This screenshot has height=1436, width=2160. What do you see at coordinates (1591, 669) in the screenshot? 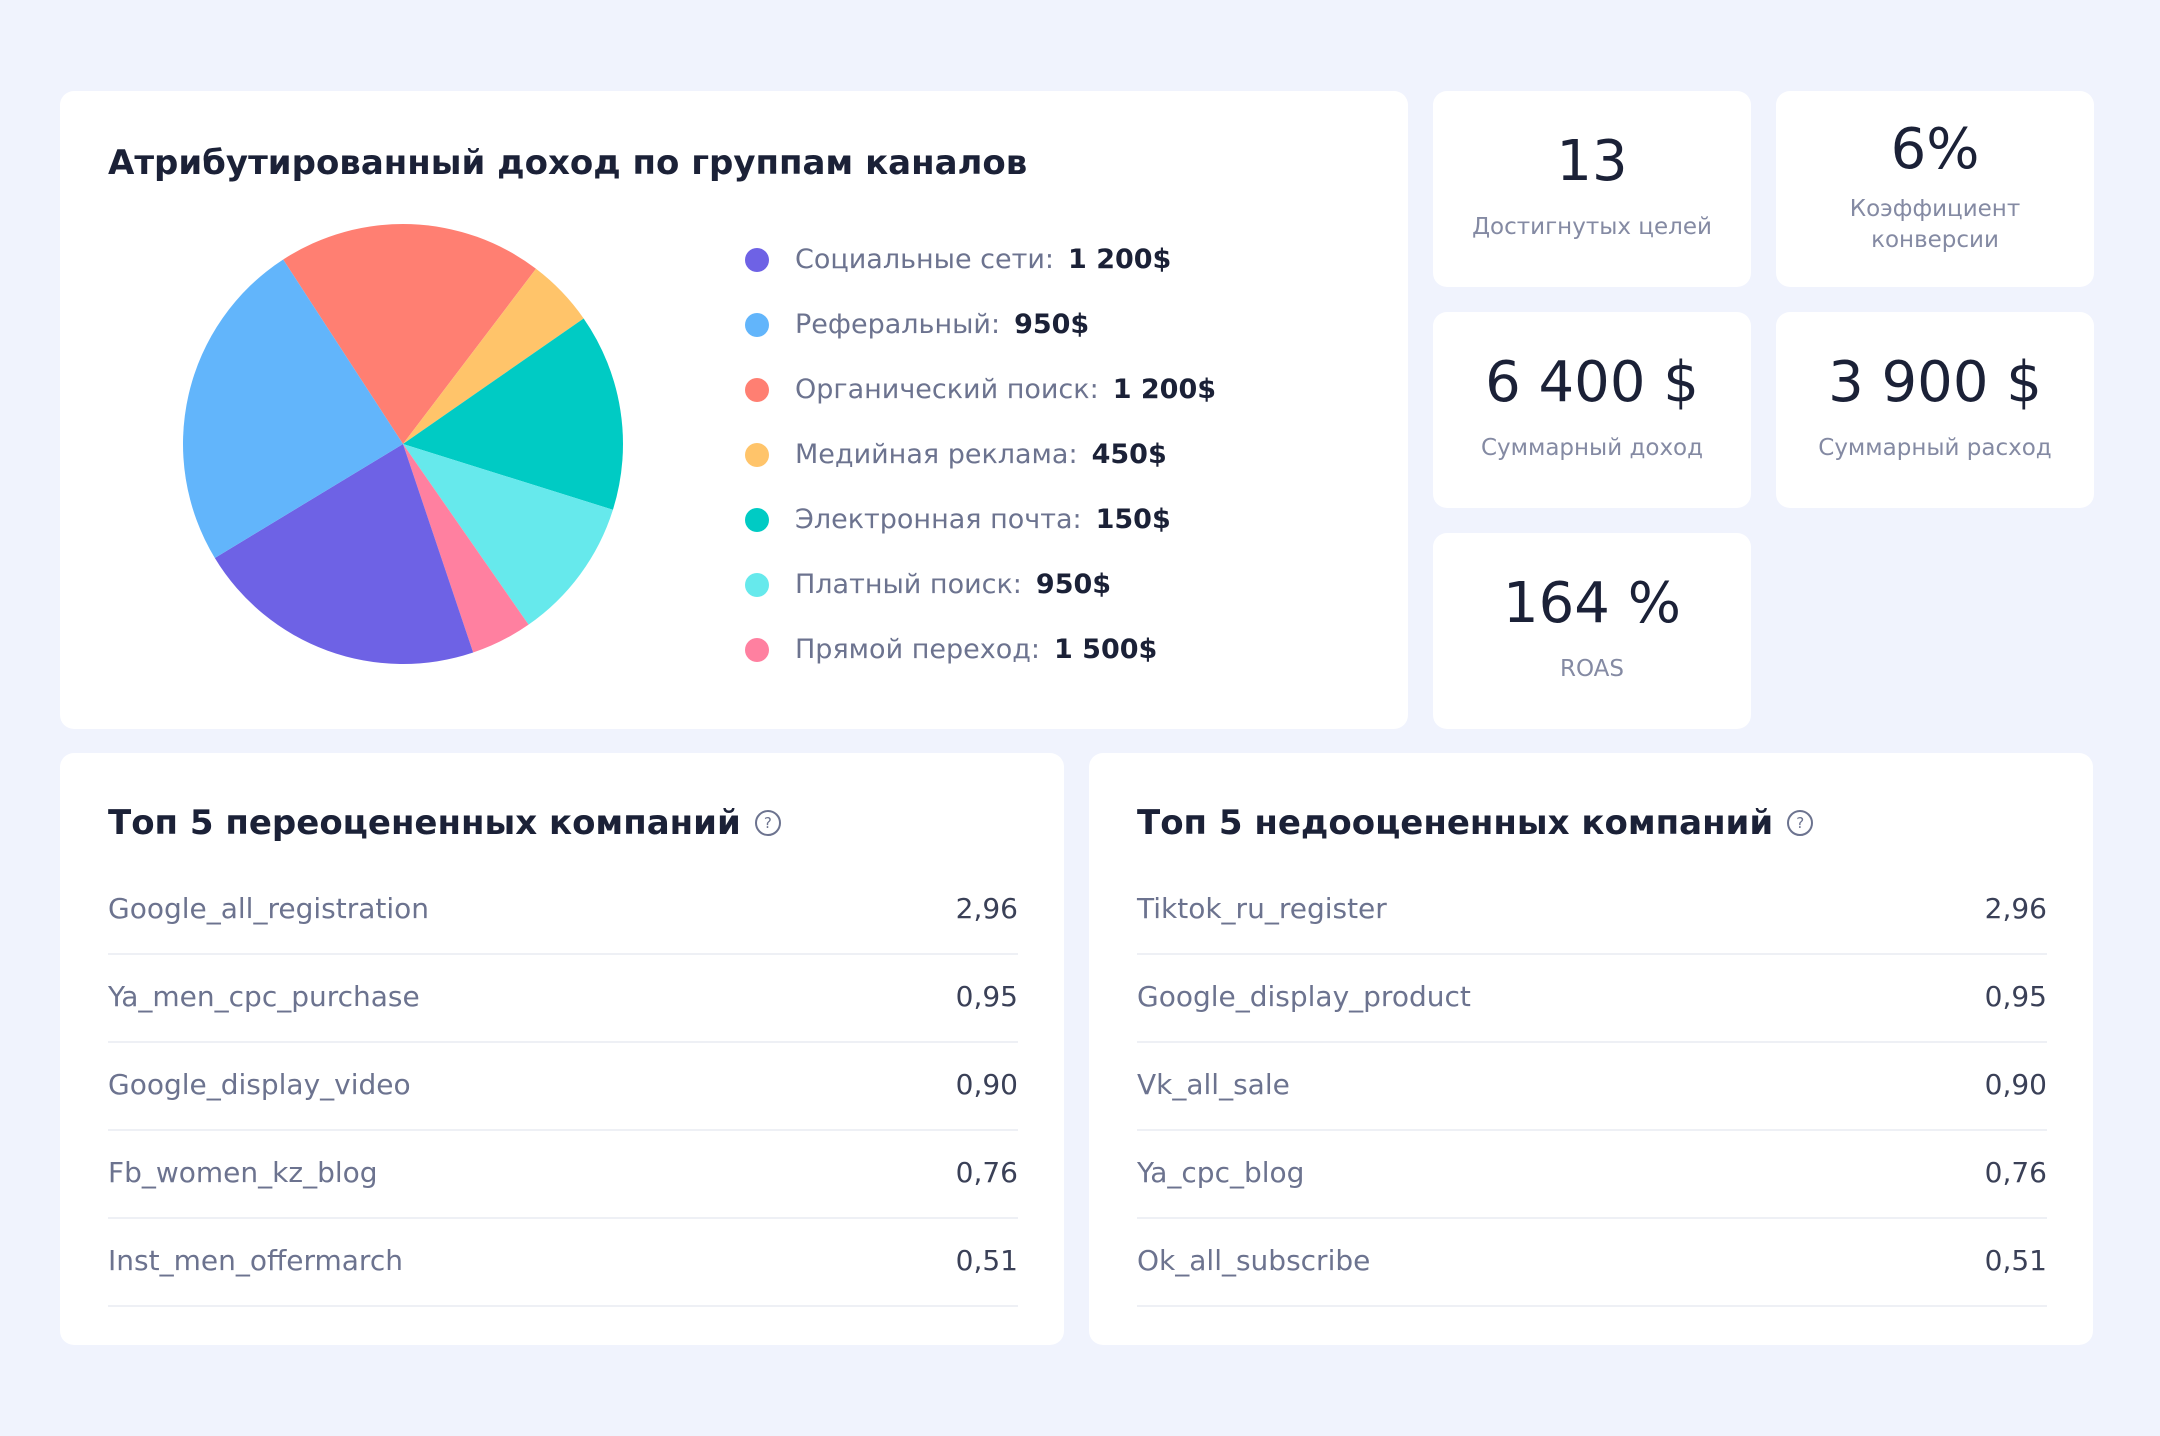
I see `kpi-roas-label: ROAS` at bounding box center [1591, 669].